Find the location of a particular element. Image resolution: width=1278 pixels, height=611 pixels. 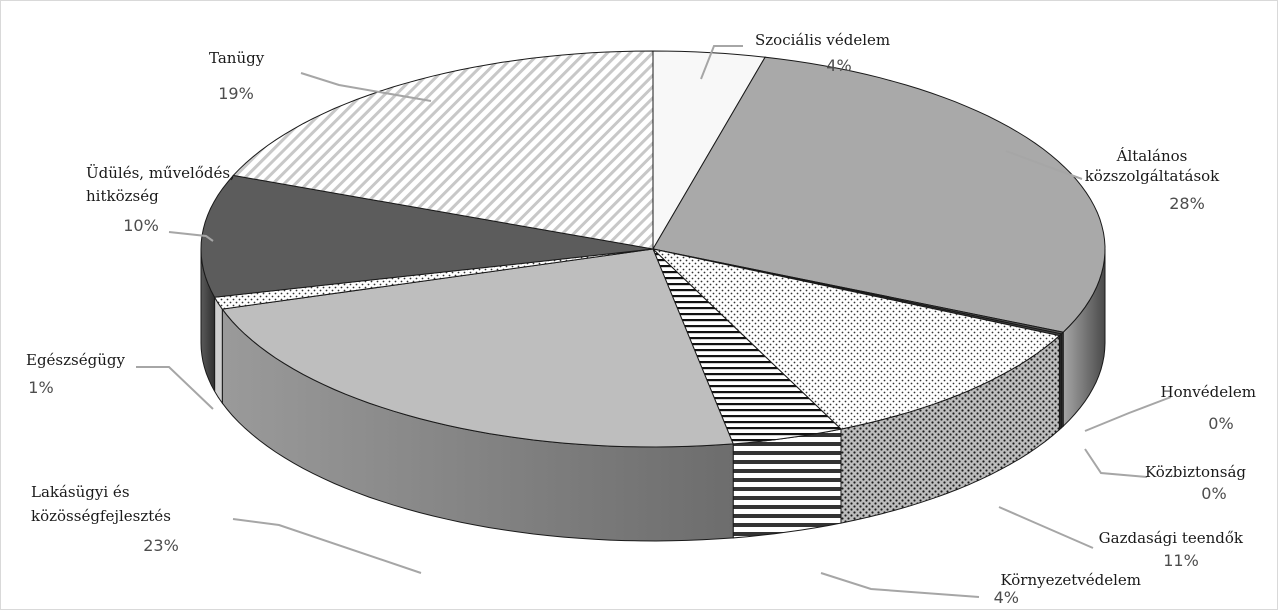

slice-label-6-line-1: közösségfejlesztés is located at coordinates (101, 516).